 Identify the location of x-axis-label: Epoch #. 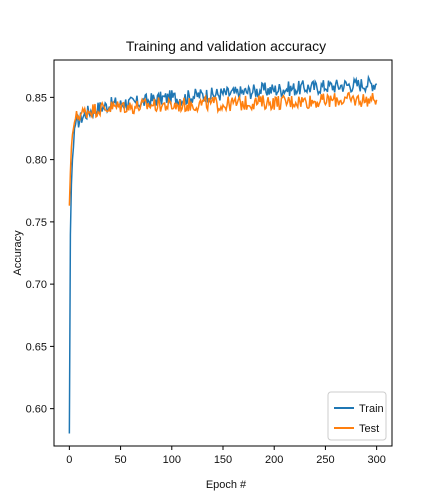
(226, 485).